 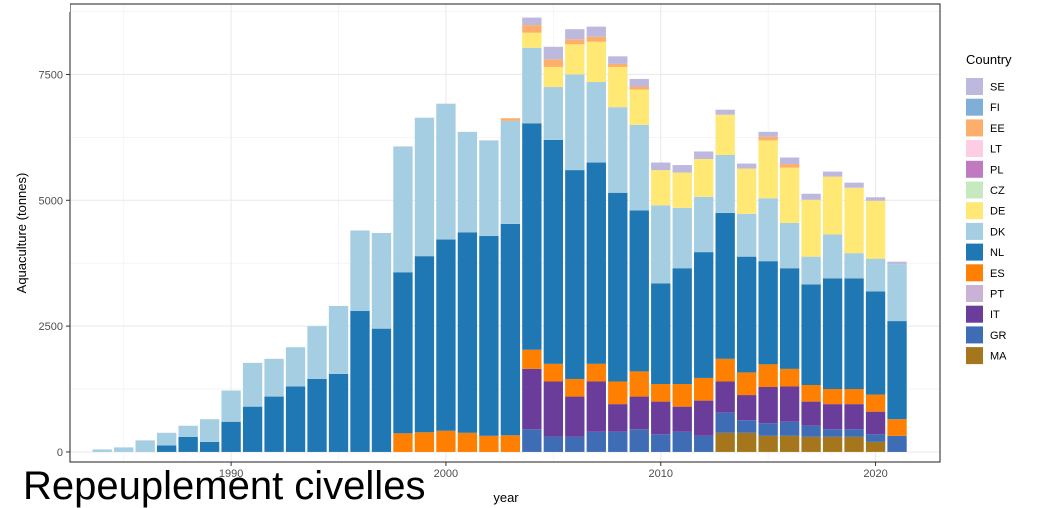 I want to click on bar-GR-2017, so click(x=811, y=431).